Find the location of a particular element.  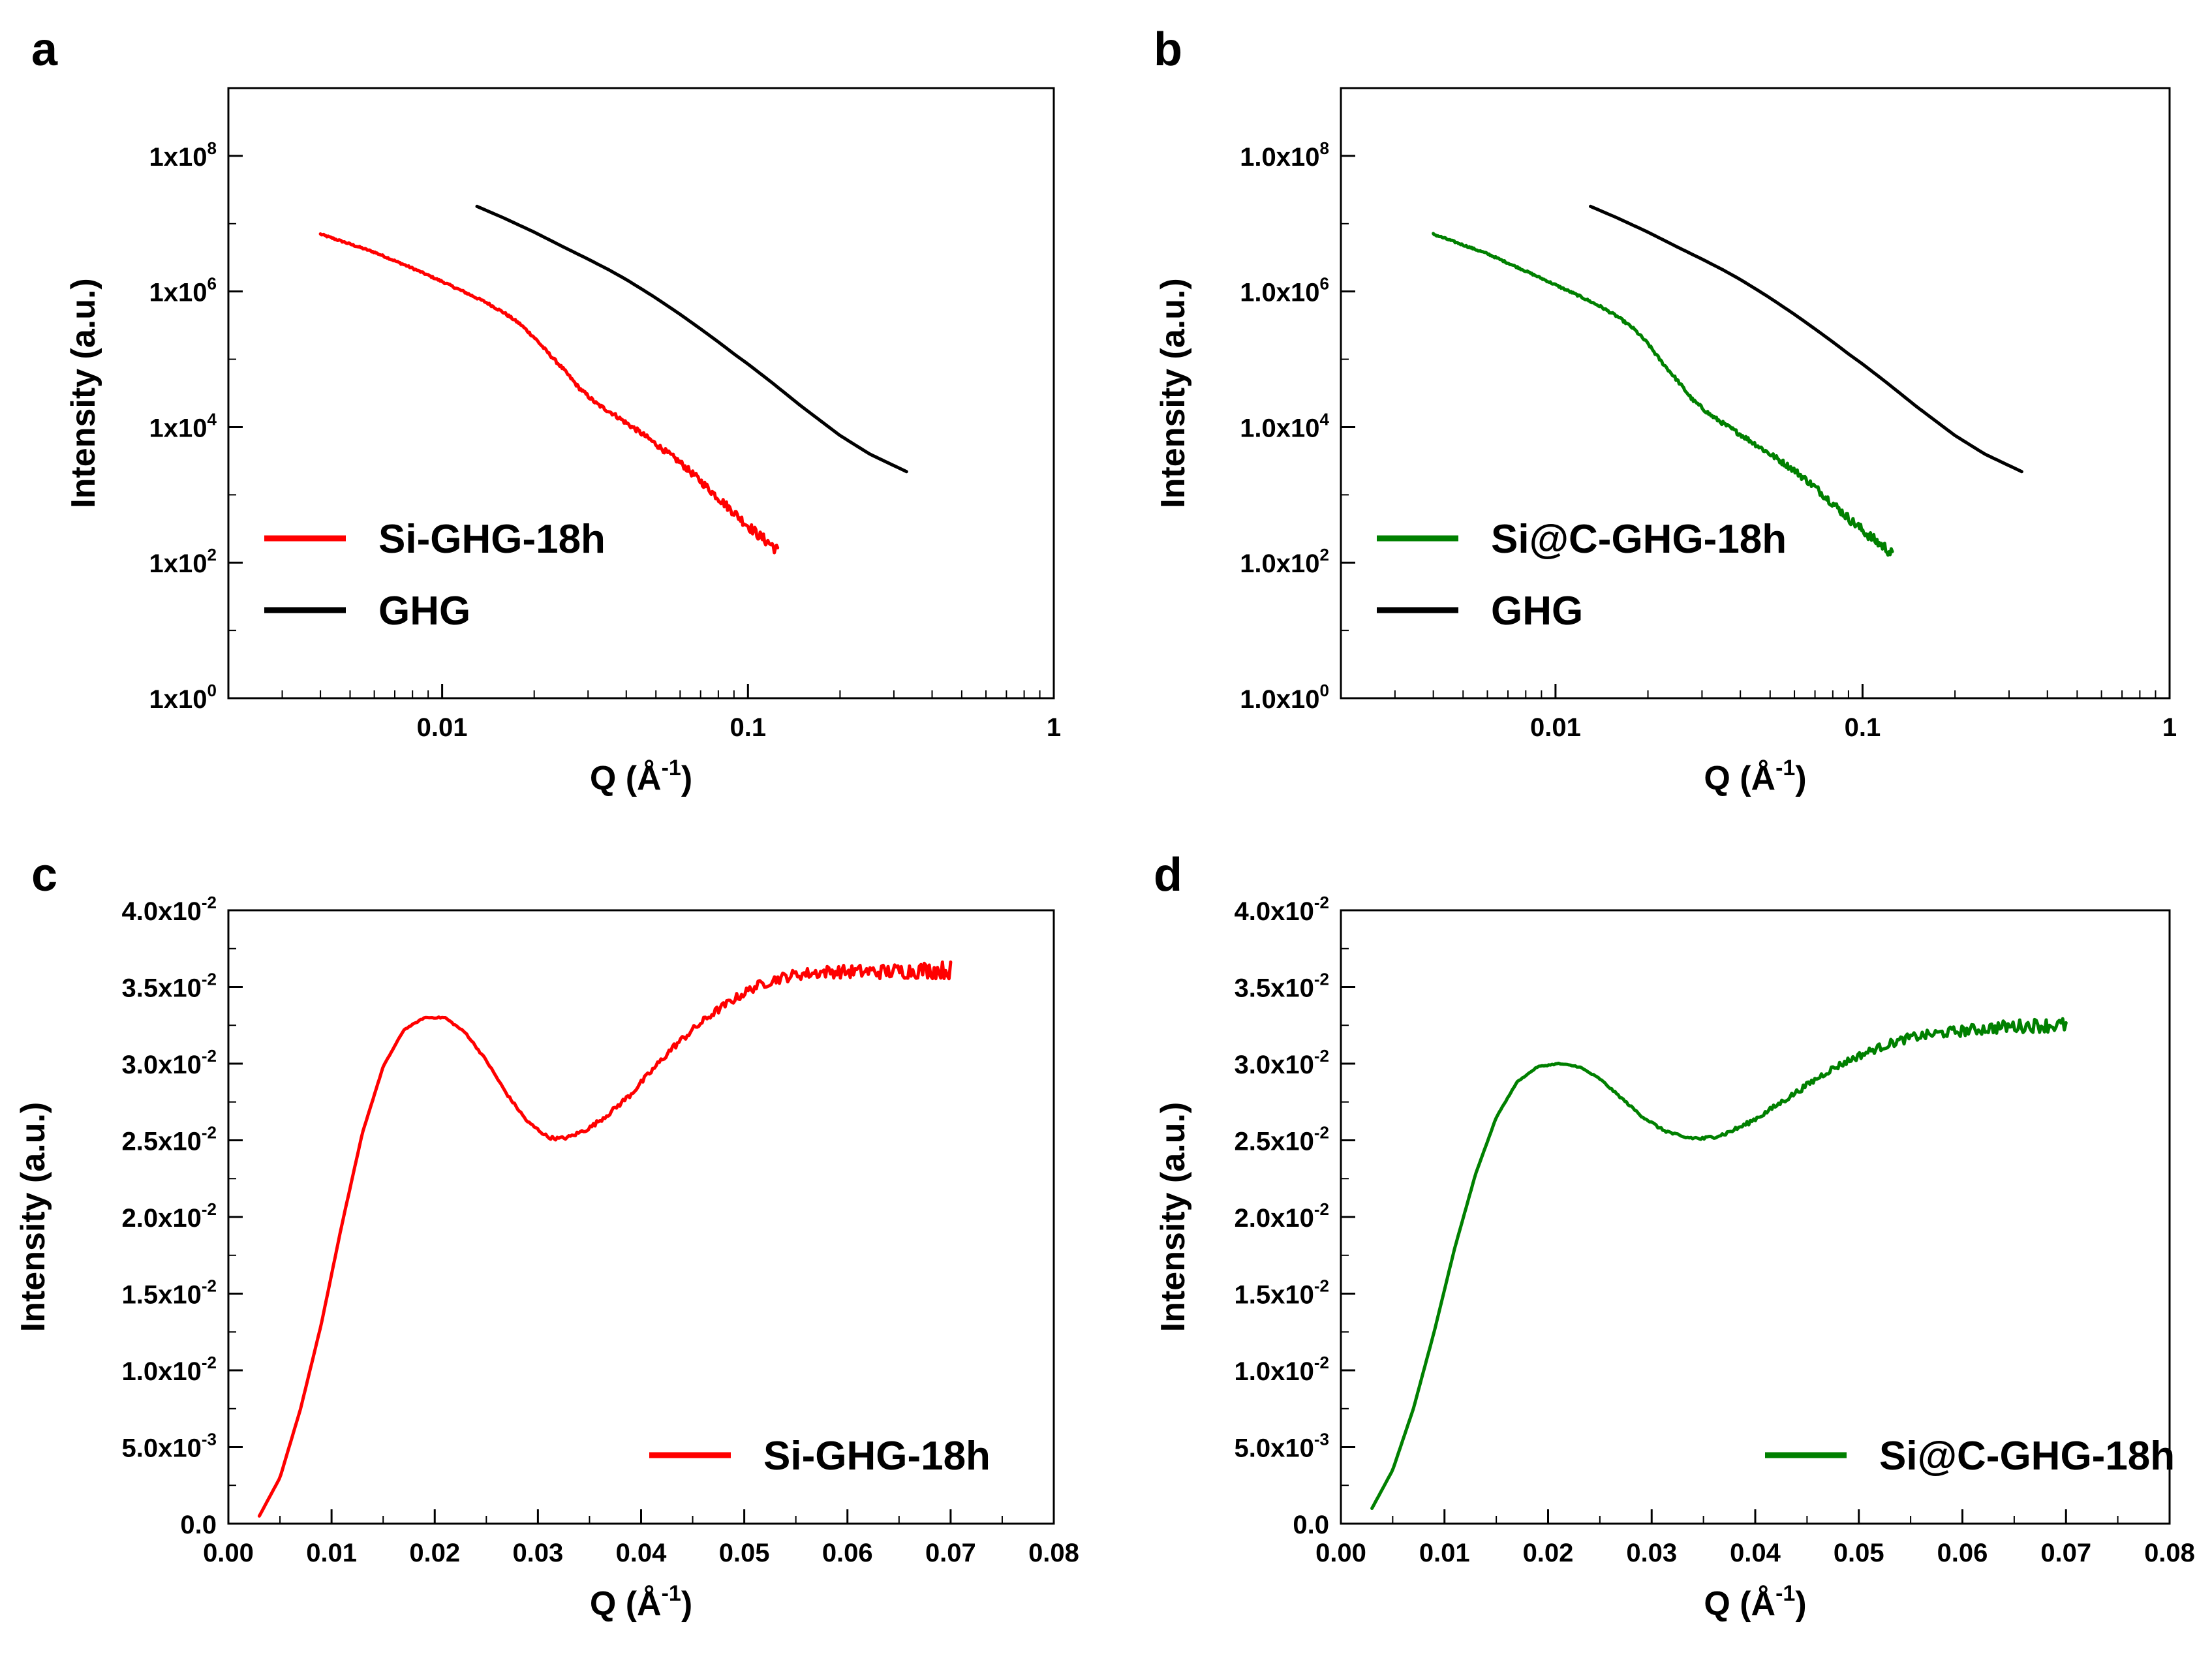

y-tick-label: 1x10⁶ is located at coordinates (183, 290).